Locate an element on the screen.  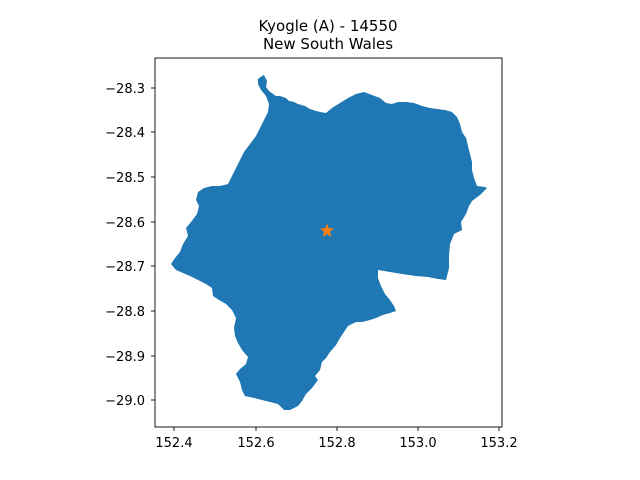
centroid-star-marker is located at coordinates (327, 230).